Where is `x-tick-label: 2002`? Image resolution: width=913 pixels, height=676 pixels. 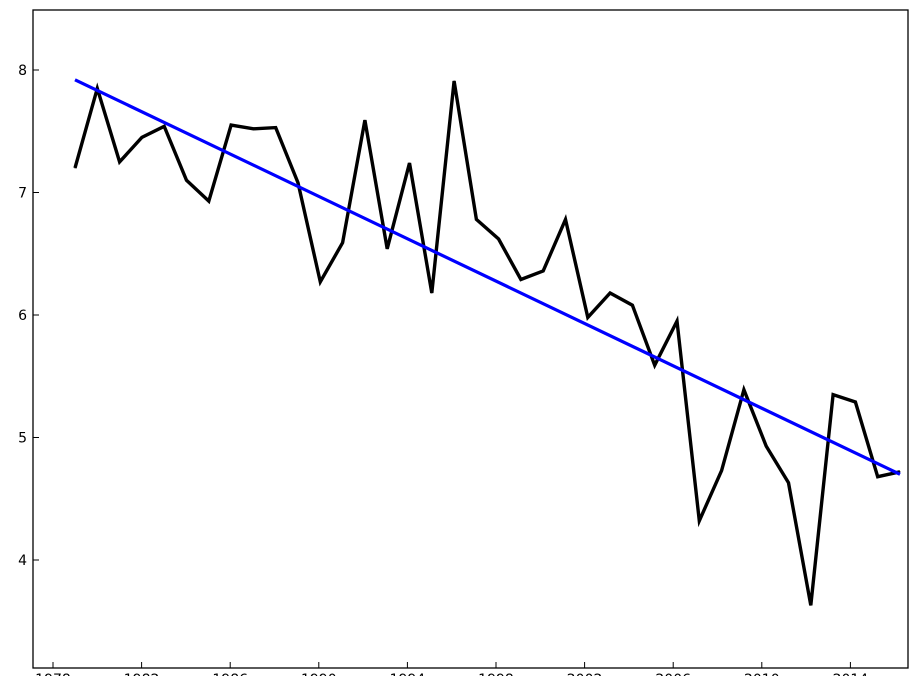
x-tick-label: 2002 is located at coordinates (585, 674).